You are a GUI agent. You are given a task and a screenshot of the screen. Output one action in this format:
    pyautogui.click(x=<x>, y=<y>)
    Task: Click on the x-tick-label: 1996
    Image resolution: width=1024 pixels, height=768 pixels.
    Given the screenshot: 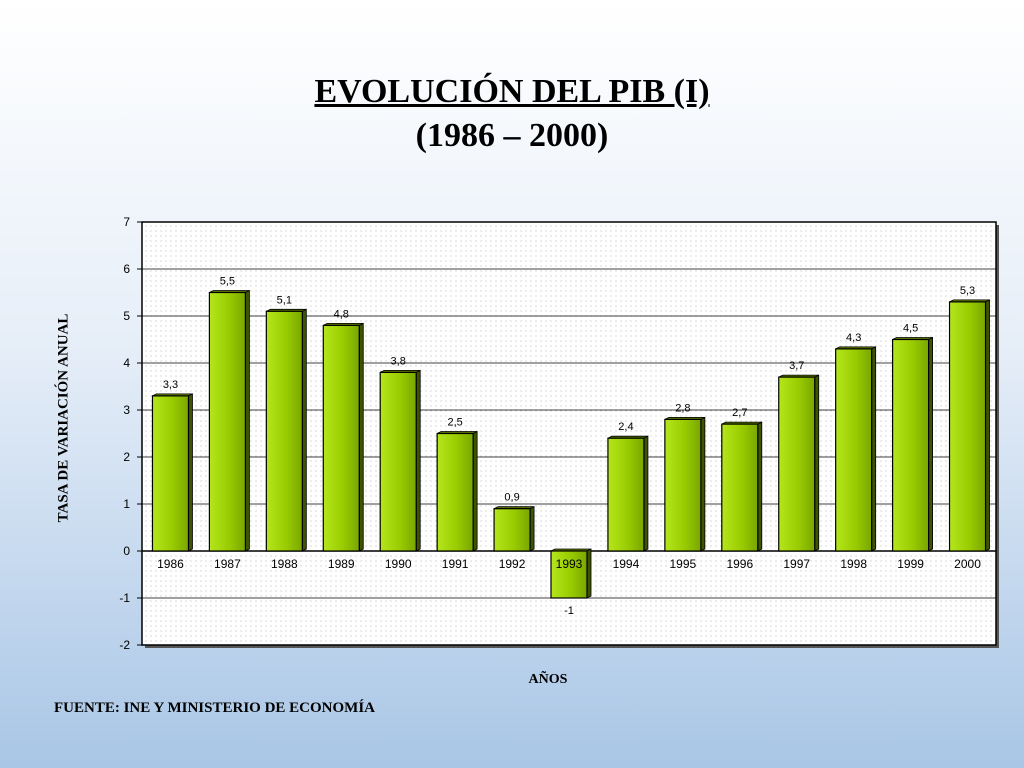 What is the action you would take?
    pyautogui.click(x=739, y=564)
    